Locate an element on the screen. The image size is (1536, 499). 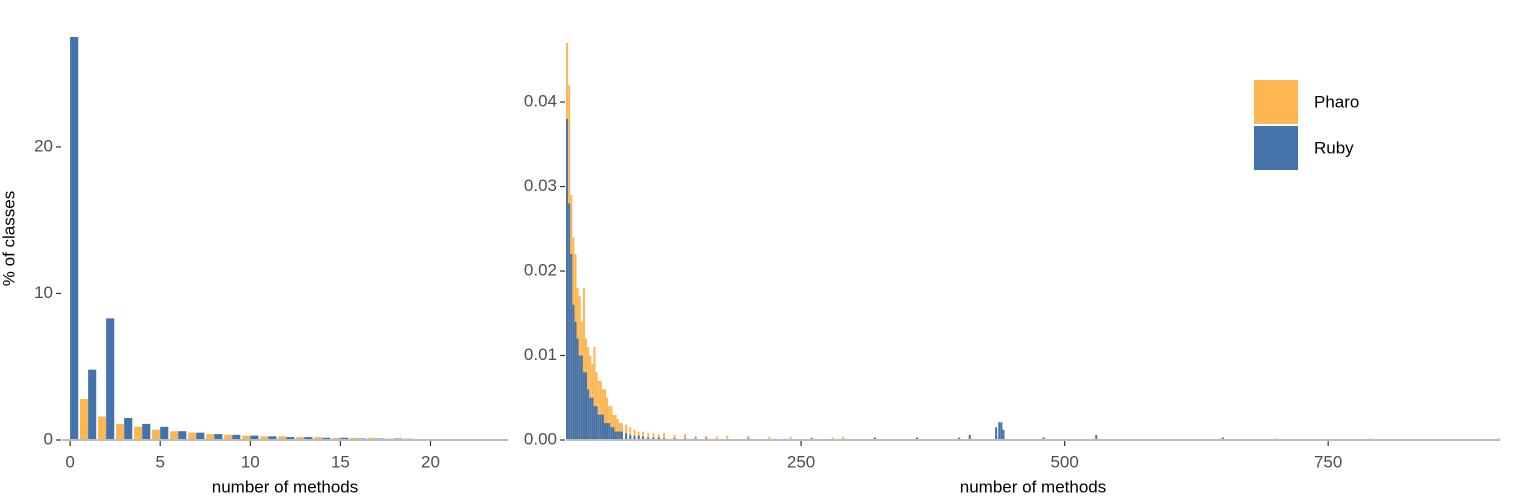
x-tick-label: 10 is located at coordinates (250, 461).